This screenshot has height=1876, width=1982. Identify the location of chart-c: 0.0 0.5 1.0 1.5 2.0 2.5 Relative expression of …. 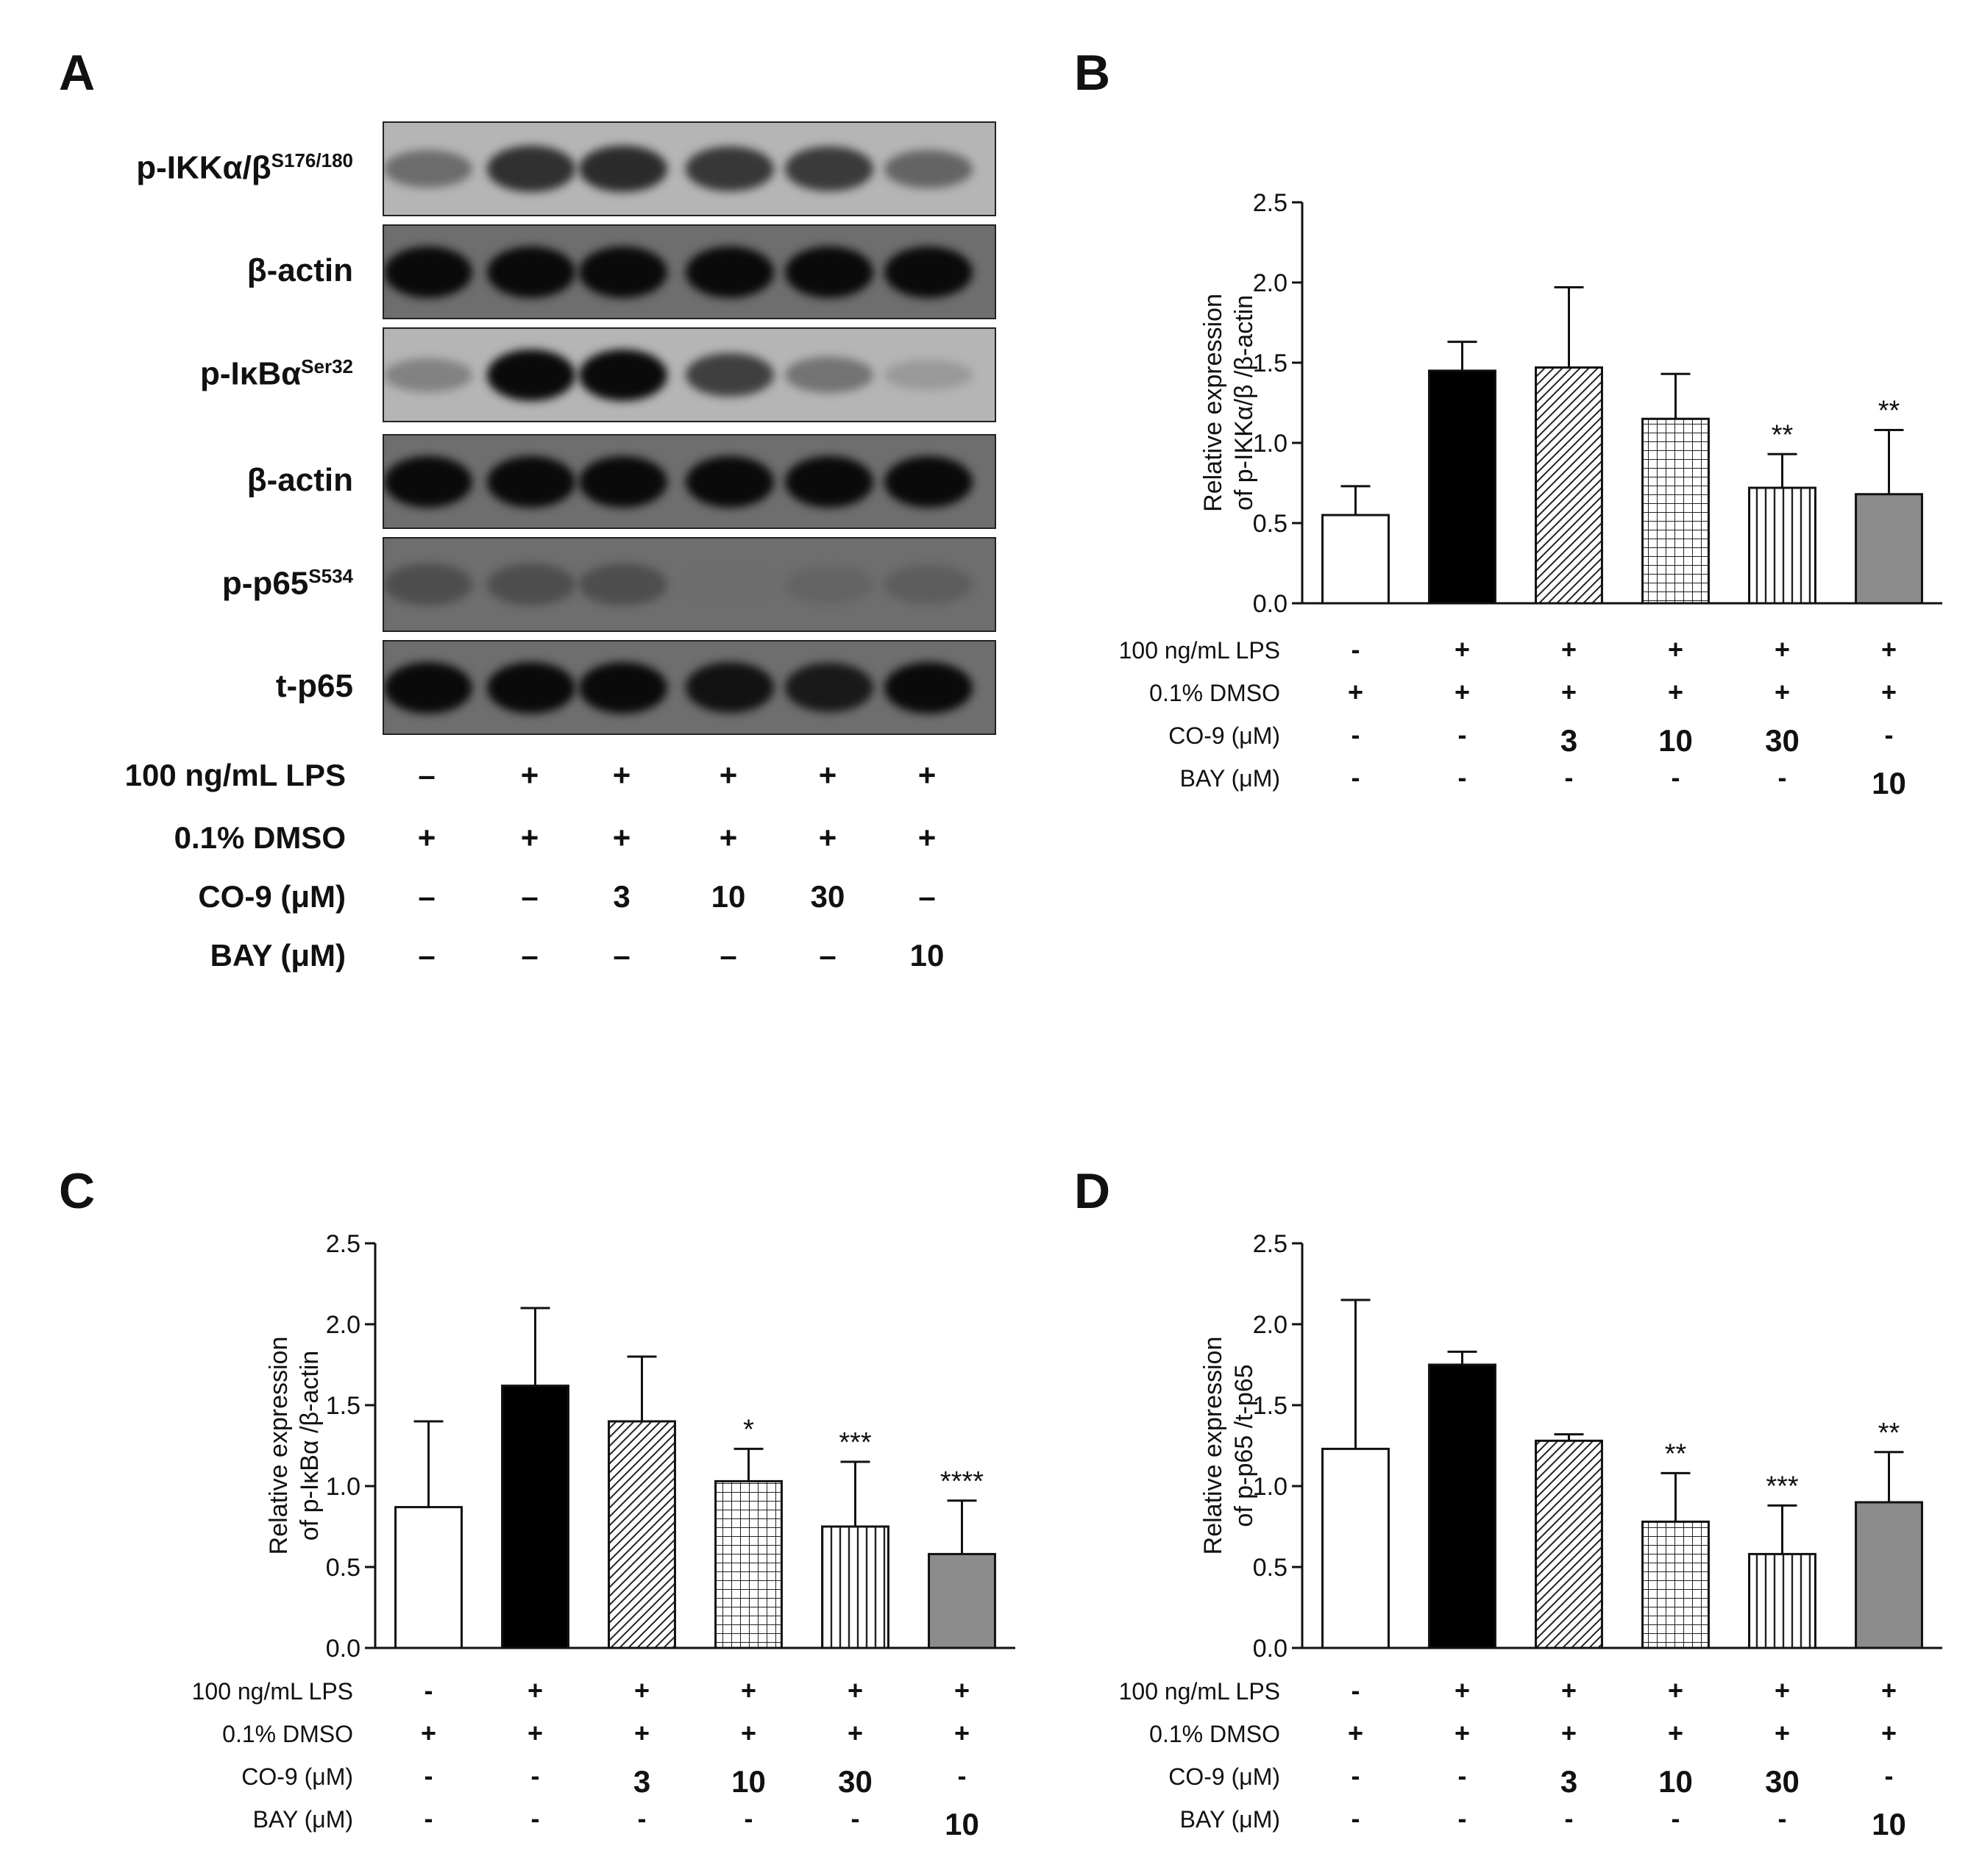
(603, 1535).